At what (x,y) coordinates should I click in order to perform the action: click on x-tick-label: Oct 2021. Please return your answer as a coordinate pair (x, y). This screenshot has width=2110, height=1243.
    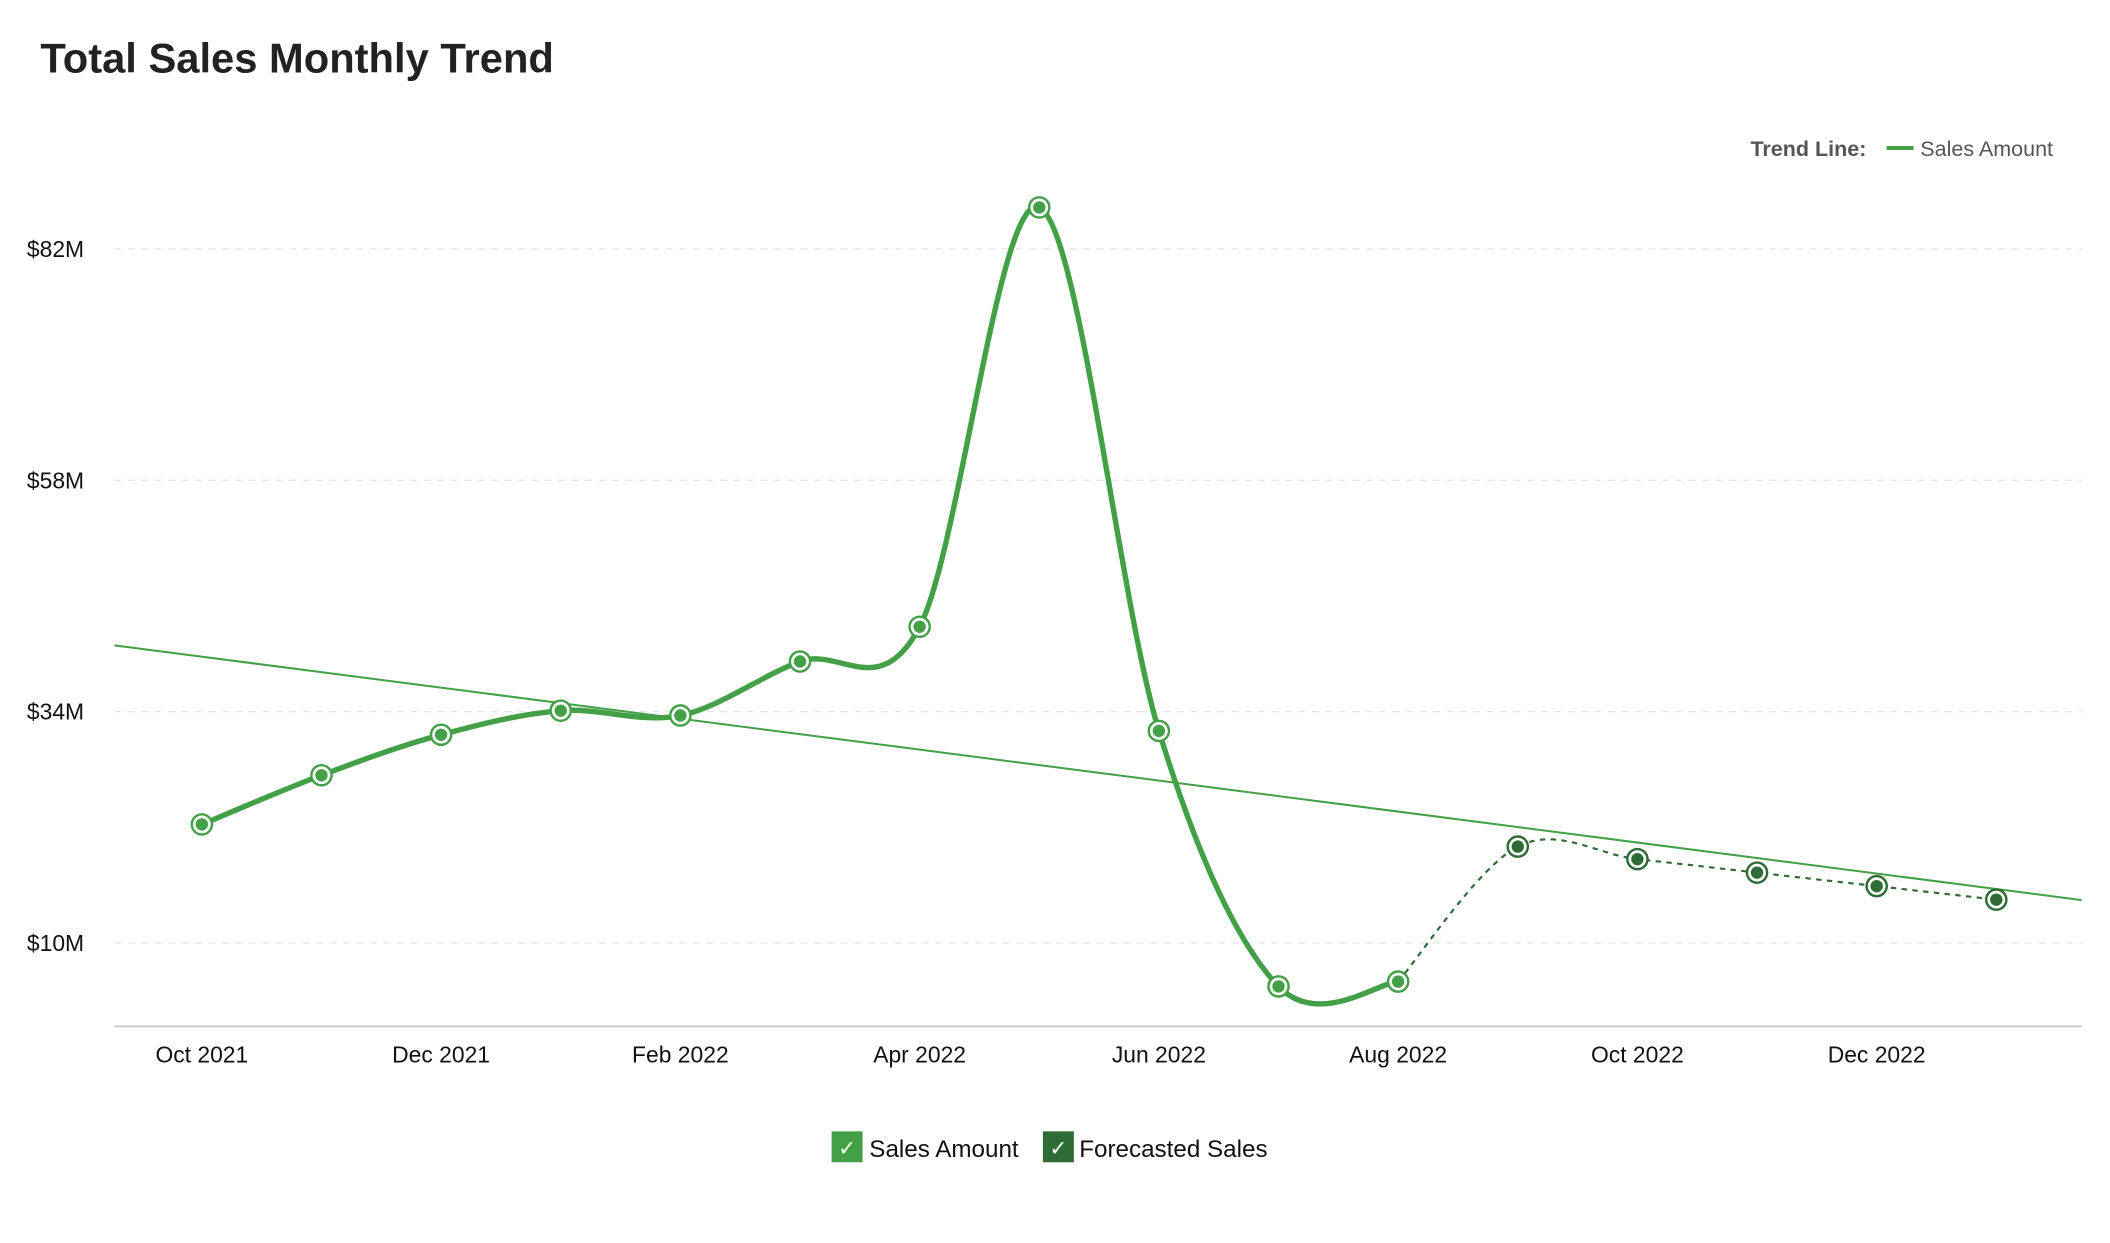
    Looking at the image, I should click on (201, 1055).